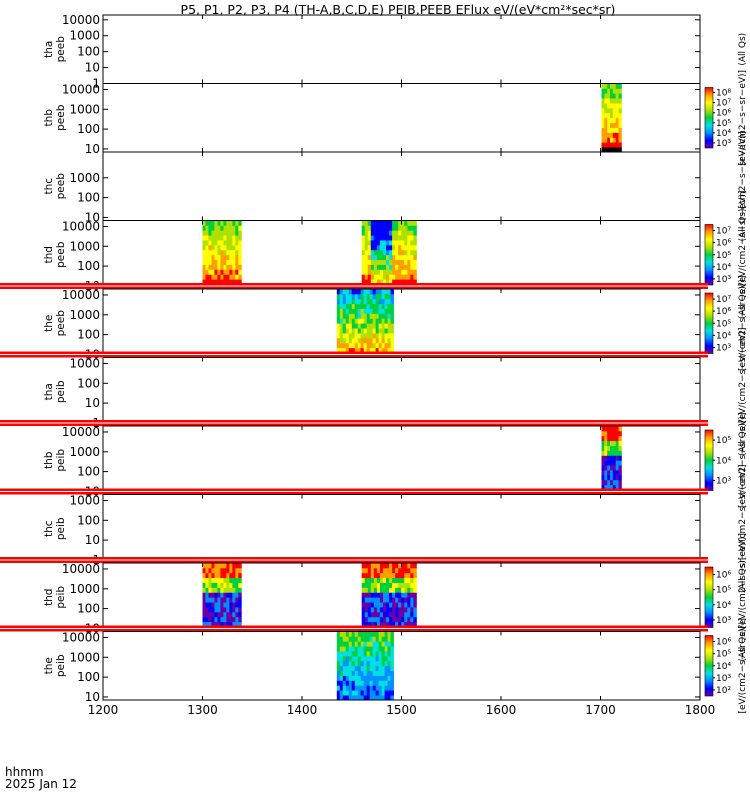  Describe the element at coordinates (49, 49) in the screenshot. I see `y-axis-label: tha` at that location.